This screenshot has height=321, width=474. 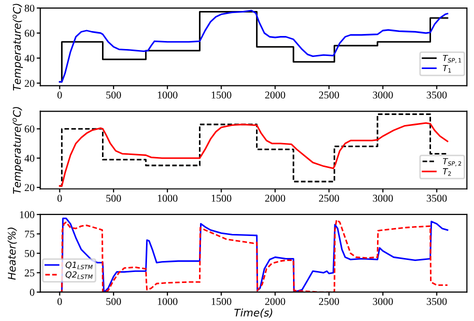 What do you see at coordinates (29, 272) in the screenshot?
I see `y-tick-label: 25` at bounding box center [29, 272].